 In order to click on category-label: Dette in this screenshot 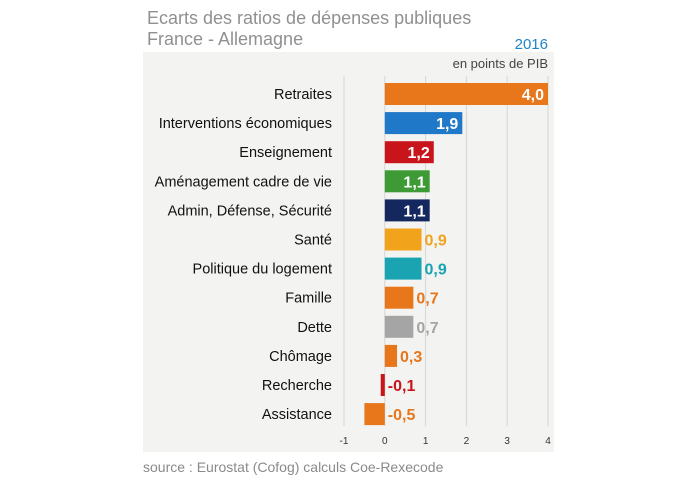, I will do `click(314, 328)`.